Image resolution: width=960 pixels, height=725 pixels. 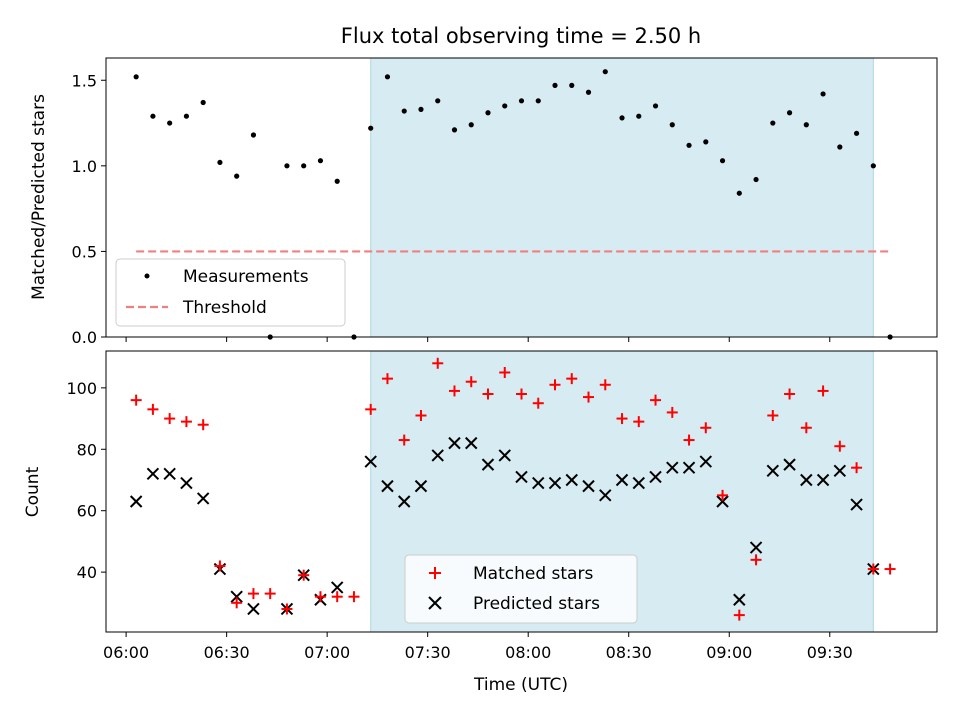 What do you see at coordinates (84, 251) in the screenshot?
I see `ratio-y-tick-label: 0.5` at bounding box center [84, 251].